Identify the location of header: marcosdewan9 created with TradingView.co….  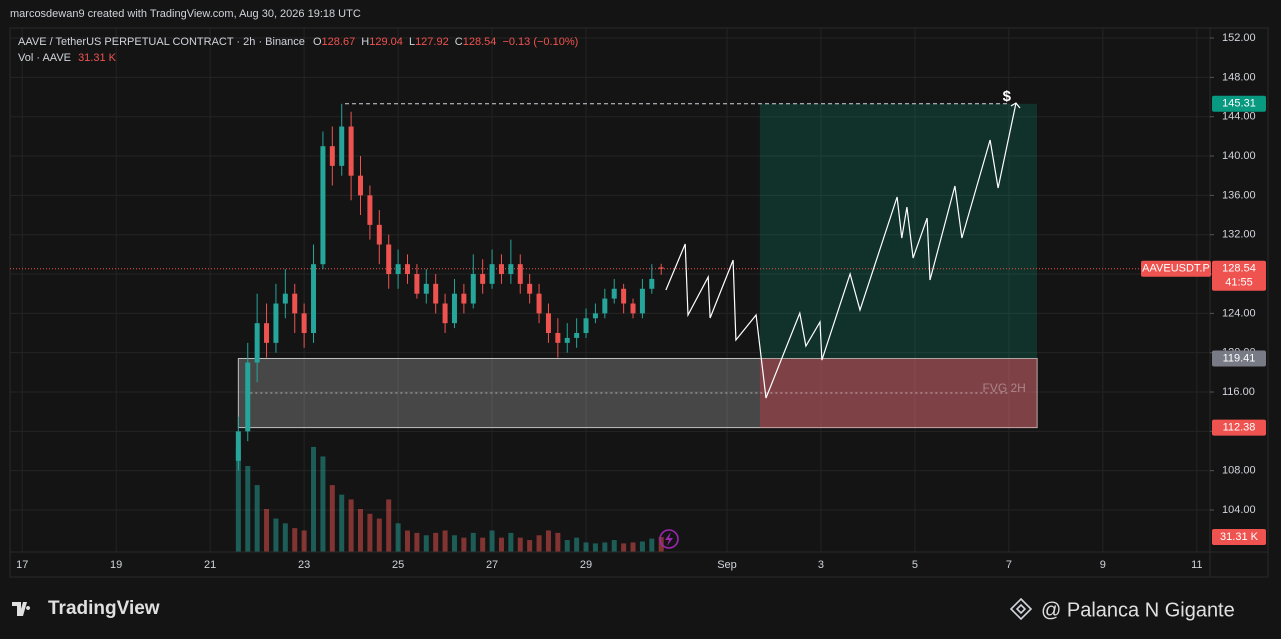
(185, 14).